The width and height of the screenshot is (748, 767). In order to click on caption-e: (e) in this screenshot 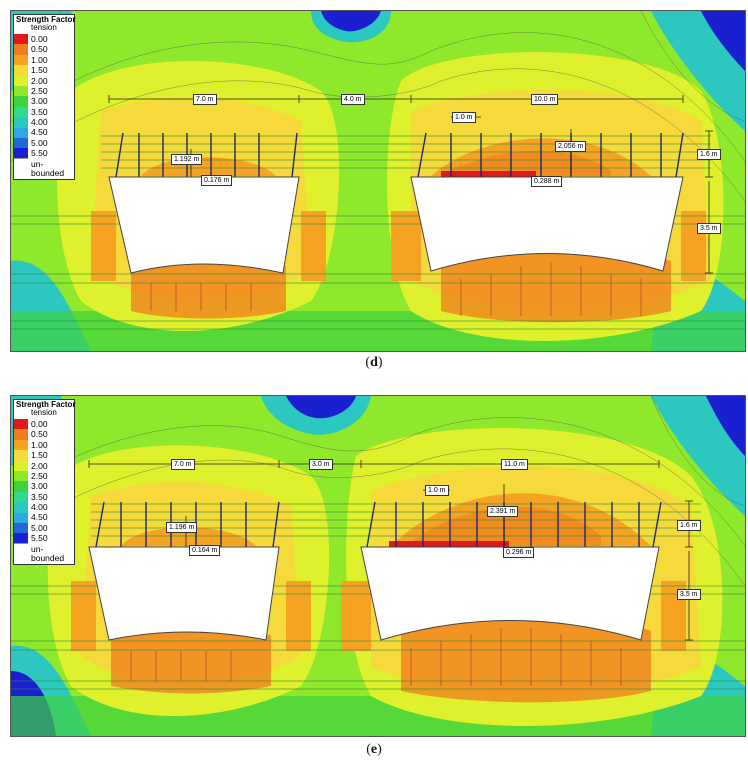, I will do `click(374, 749)`.